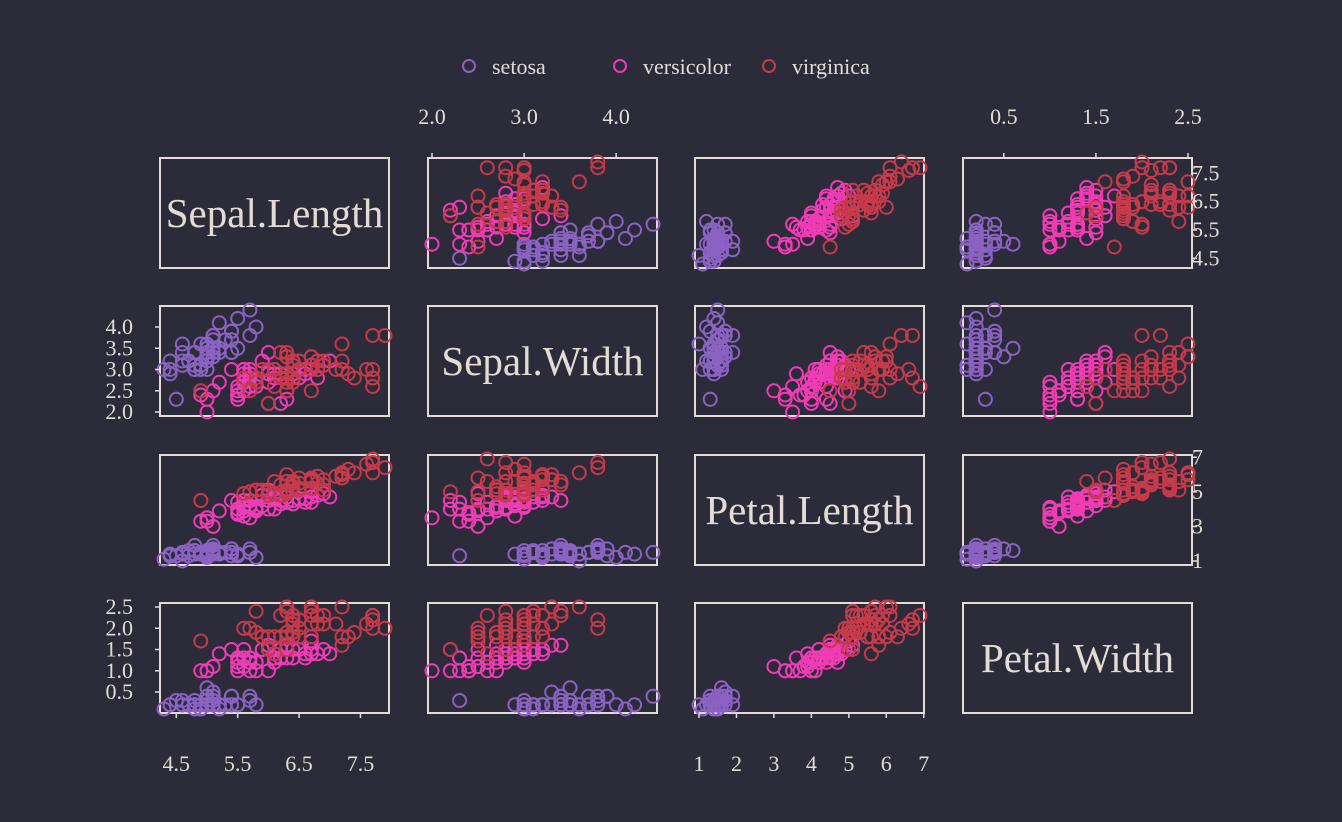 The height and width of the screenshot is (822, 1342). I want to click on left-tick-label: 3.5, so click(120, 347).